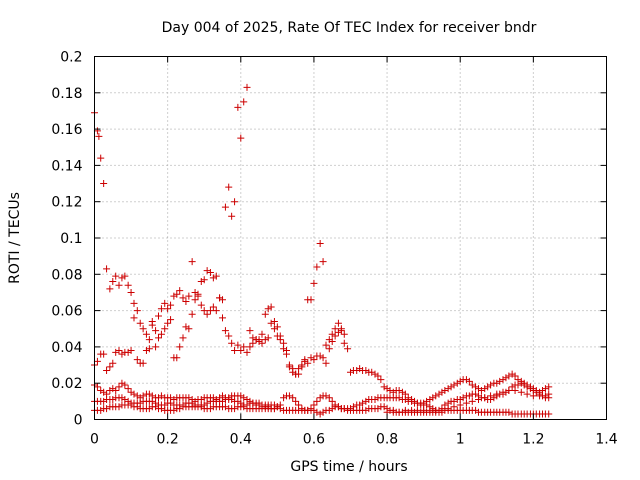 Image resolution: width=640 pixels, height=480 pixels. Describe the element at coordinates (66, 312) in the screenshot. I see `y-tick-label: 0.06` at that location.